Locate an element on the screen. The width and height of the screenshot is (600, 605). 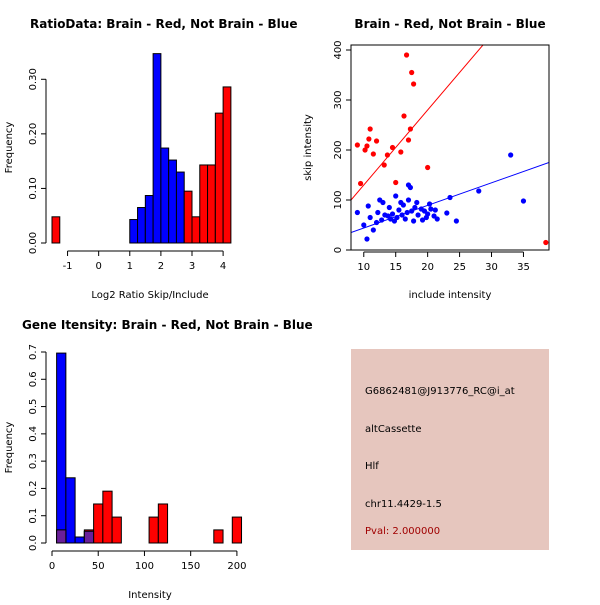
chart-2-x-tick-label: 100 is located at coordinates (144, 566).